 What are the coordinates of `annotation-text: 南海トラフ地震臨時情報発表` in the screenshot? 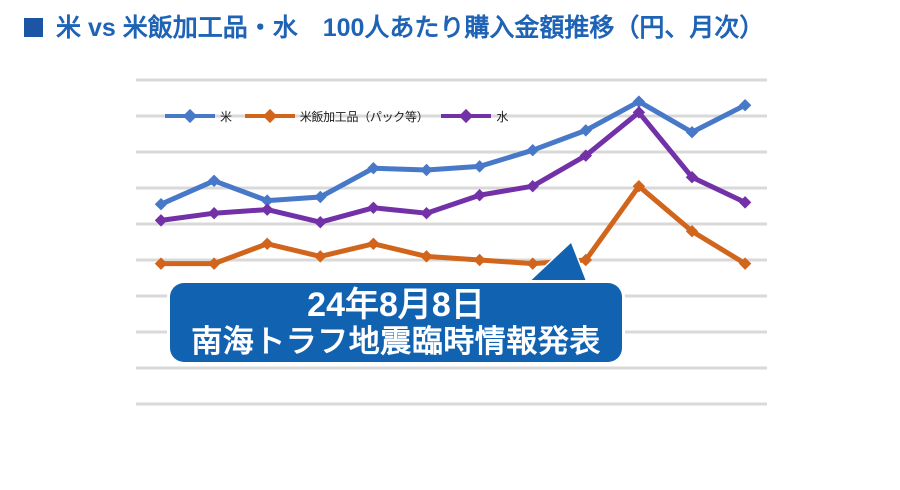 It's located at (396, 341).